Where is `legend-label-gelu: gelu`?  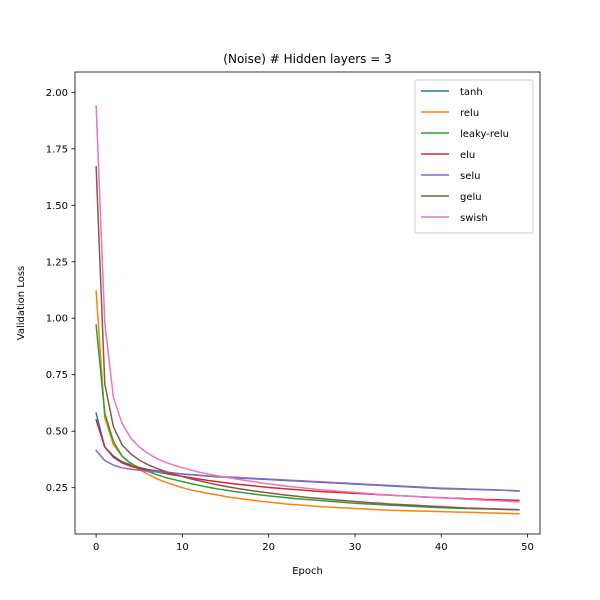 legend-label-gelu: gelu is located at coordinates (471, 197).